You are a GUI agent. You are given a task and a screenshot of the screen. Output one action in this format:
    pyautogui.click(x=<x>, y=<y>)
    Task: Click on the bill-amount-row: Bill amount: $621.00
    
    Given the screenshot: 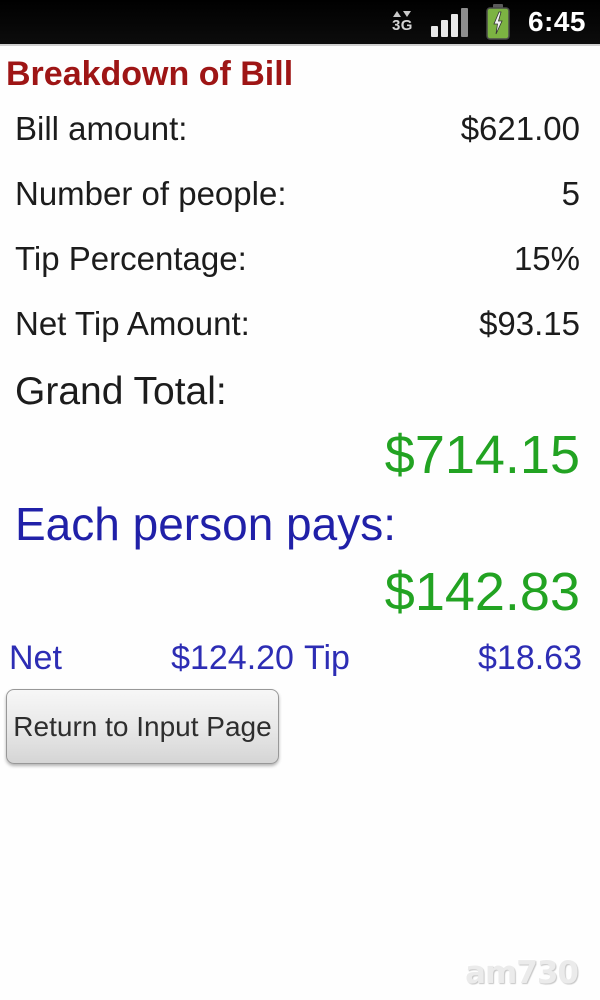 What is the action you would take?
    pyautogui.click(x=300, y=129)
    